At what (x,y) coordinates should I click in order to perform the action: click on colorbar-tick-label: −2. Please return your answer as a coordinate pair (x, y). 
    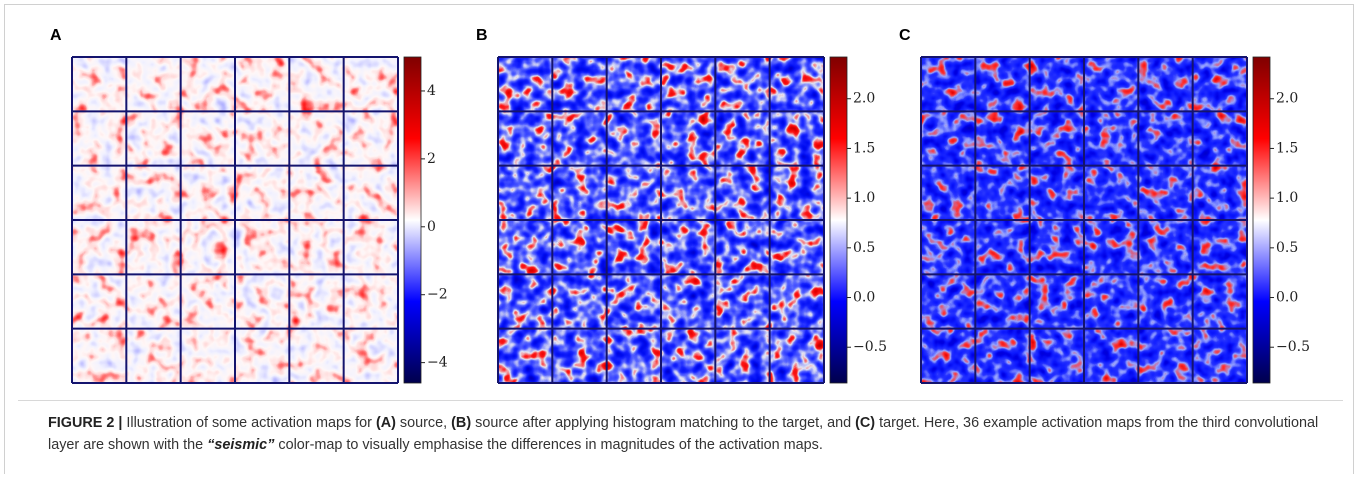
    Looking at the image, I should click on (437, 295).